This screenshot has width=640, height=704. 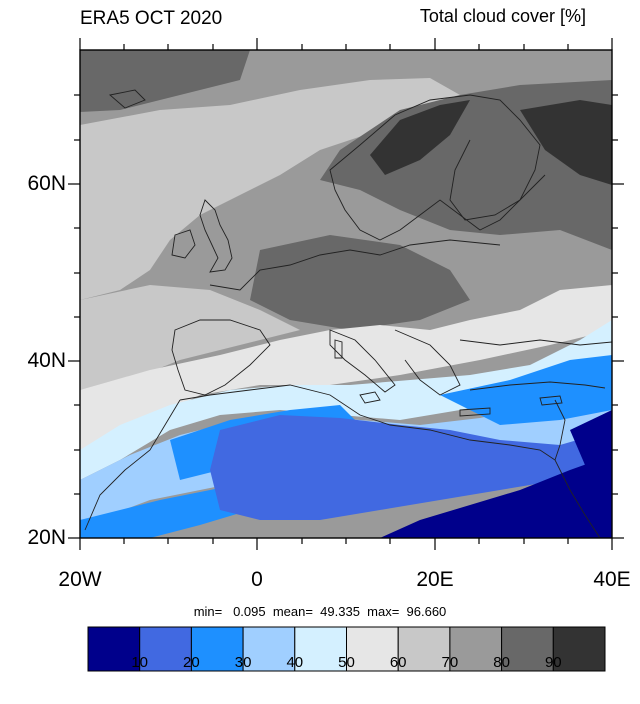 What do you see at coordinates (502, 16) in the screenshot?
I see `map-title-right: Total cloud cover [%]` at bounding box center [502, 16].